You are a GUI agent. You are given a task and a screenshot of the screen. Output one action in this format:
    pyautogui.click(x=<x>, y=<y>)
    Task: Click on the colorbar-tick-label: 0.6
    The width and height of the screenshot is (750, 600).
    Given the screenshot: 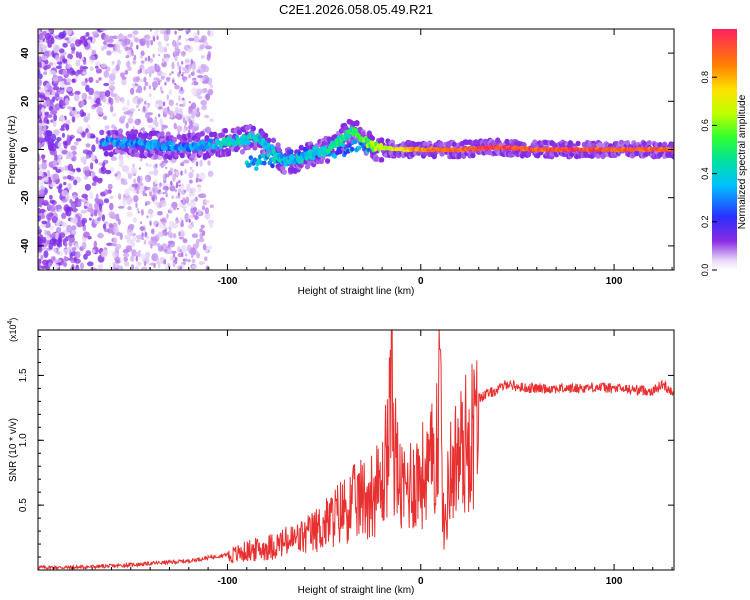 What is the action you would take?
    pyautogui.click(x=705, y=125)
    